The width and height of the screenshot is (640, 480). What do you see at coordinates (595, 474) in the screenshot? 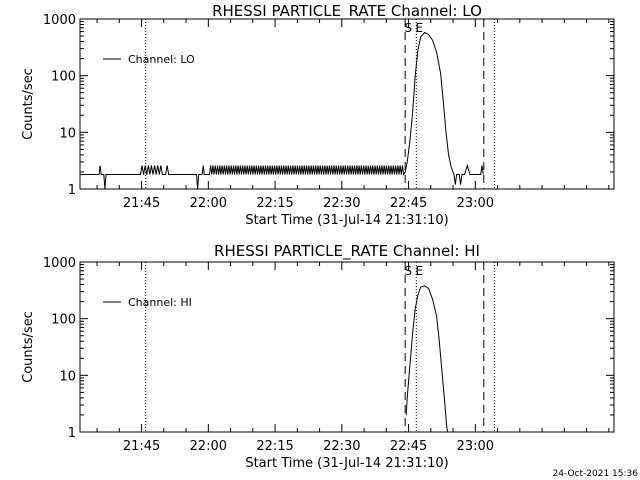
I see `timestamp: 24-Oct-2021 15:36` at bounding box center [595, 474].